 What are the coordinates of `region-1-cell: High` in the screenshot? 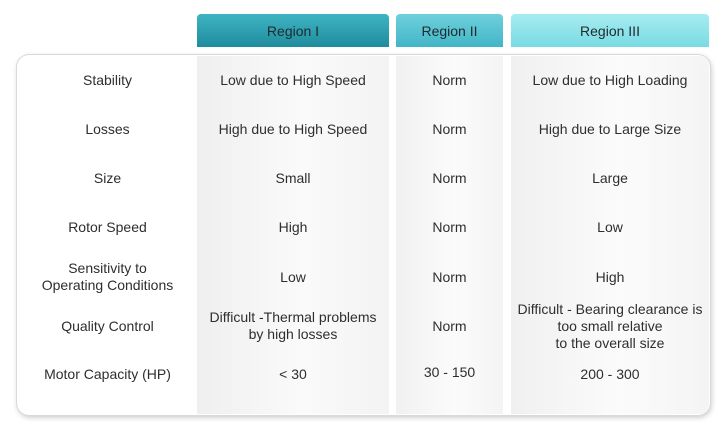 It's located at (293, 227).